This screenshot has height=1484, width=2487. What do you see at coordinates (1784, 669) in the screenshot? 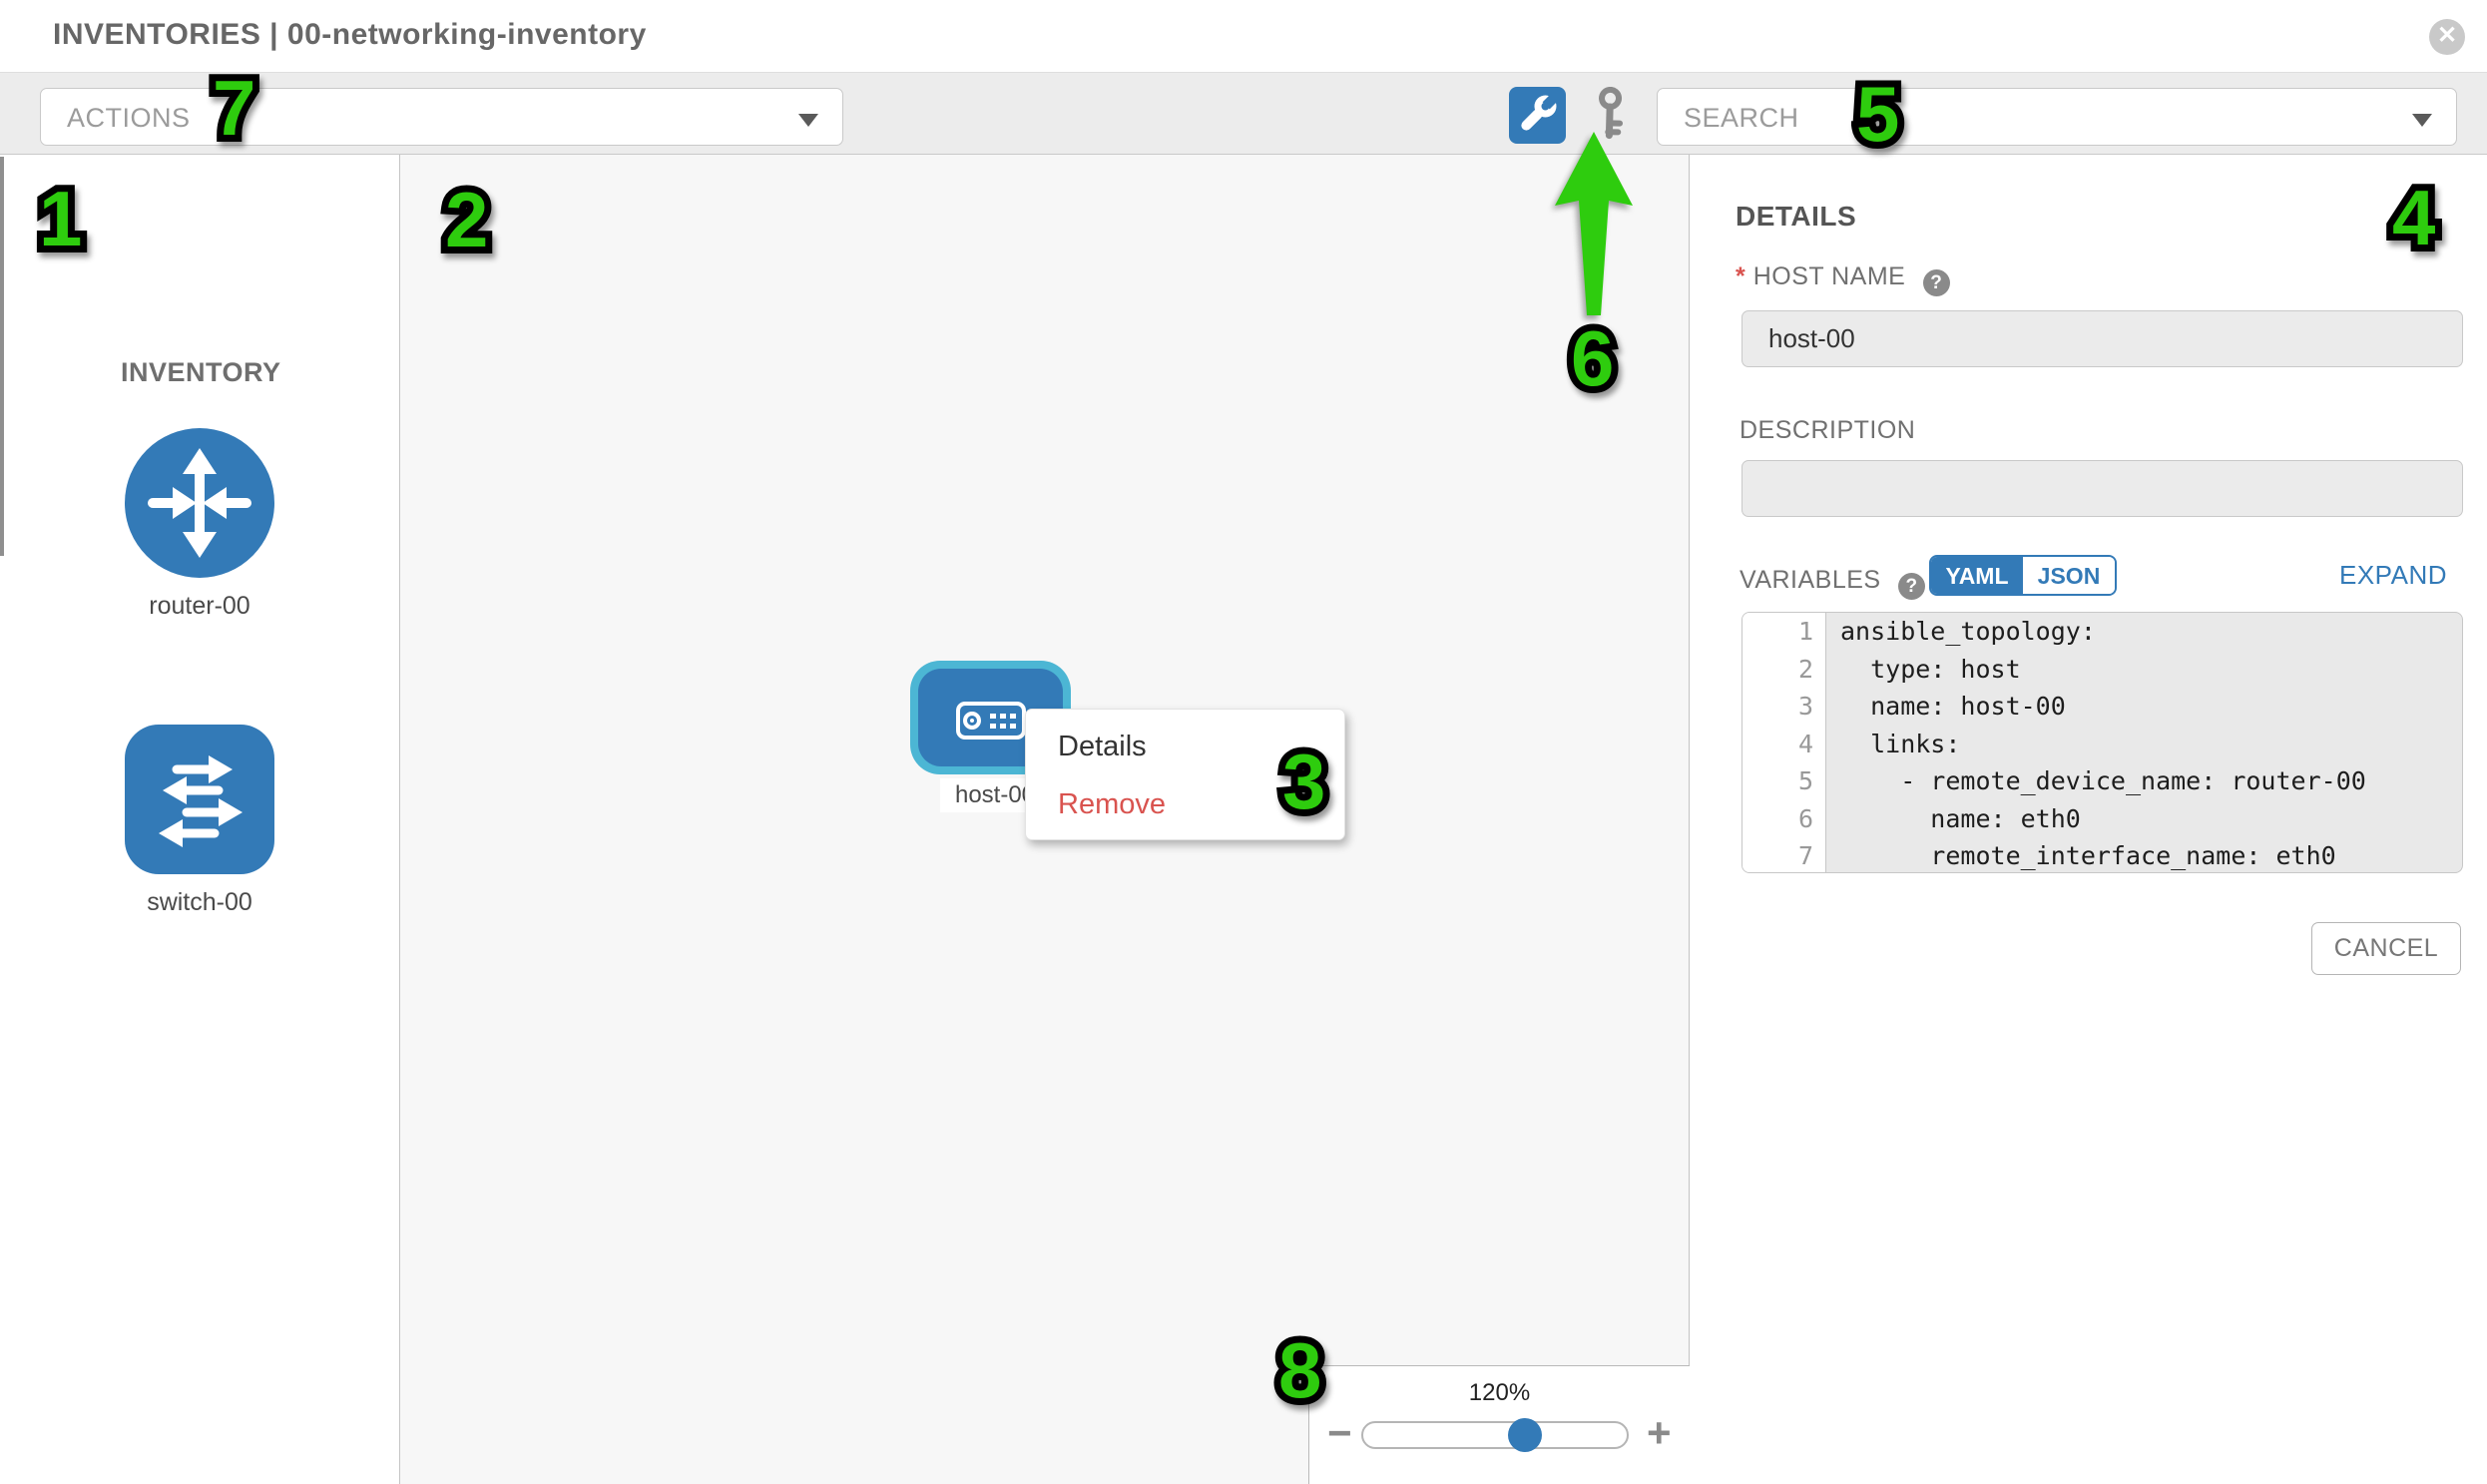
I see `line-number: 2` at bounding box center [1784, 669].